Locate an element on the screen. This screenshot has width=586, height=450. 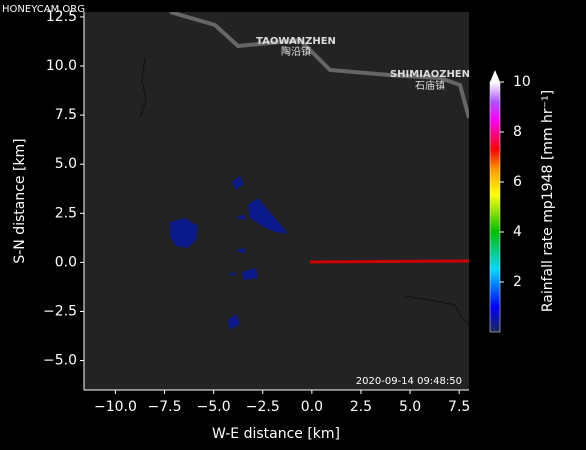
x-tick-label: −5.0 is located at coordinates (214, 407).